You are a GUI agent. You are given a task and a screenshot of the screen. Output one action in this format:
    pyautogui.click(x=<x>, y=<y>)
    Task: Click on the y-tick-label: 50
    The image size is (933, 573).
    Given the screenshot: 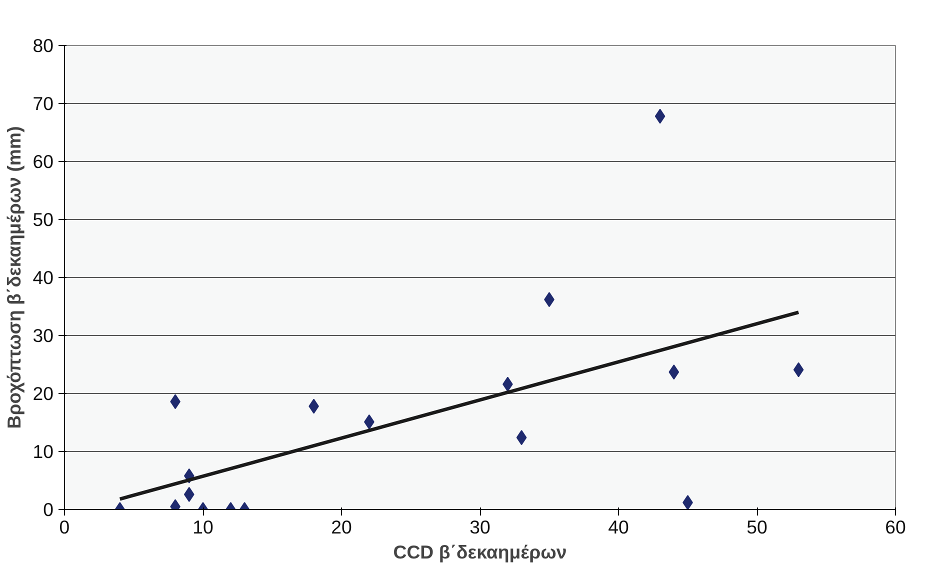 What is the action you would take?
    pyautogui.click(x=43, y=219)
    